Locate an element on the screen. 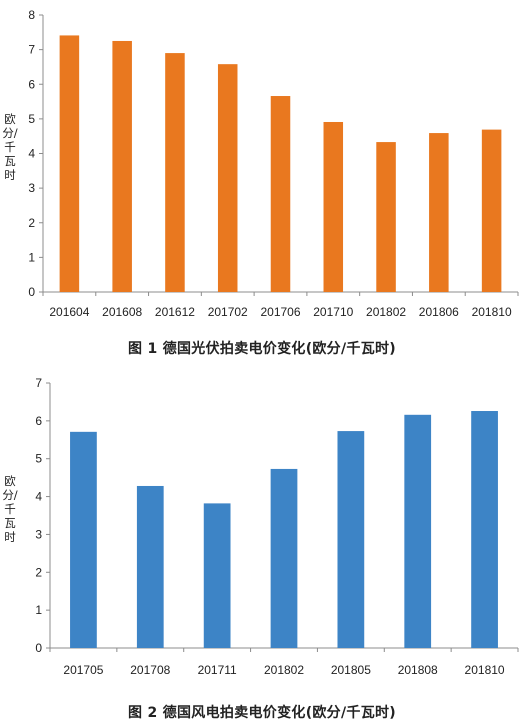  solar-y-tick-label: 5 is located at coordinates (31, 119).